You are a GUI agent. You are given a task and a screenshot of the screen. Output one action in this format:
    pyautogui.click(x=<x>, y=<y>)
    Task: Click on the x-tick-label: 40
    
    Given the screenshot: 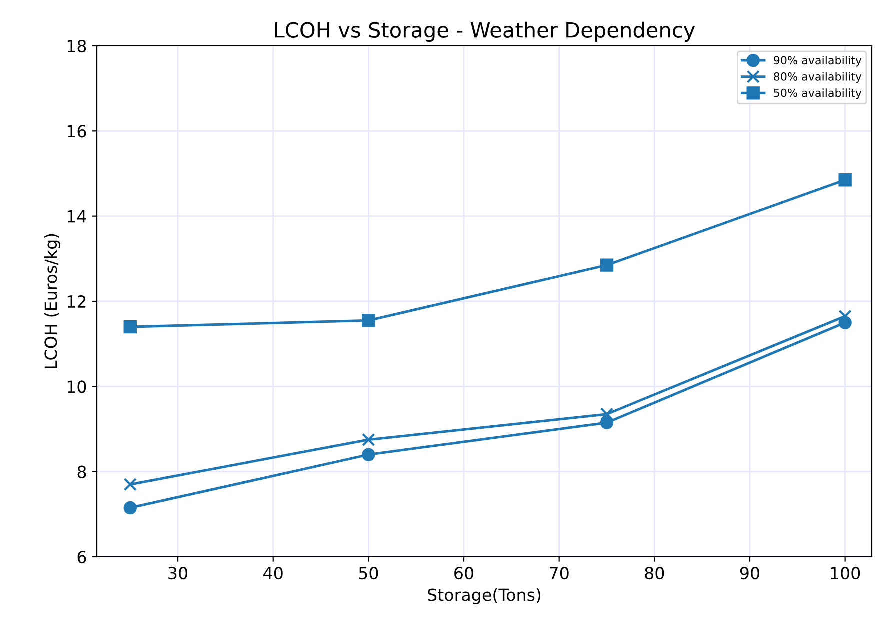 What is the action you would take?
    pyautogui.click(x=273, y=573)
    